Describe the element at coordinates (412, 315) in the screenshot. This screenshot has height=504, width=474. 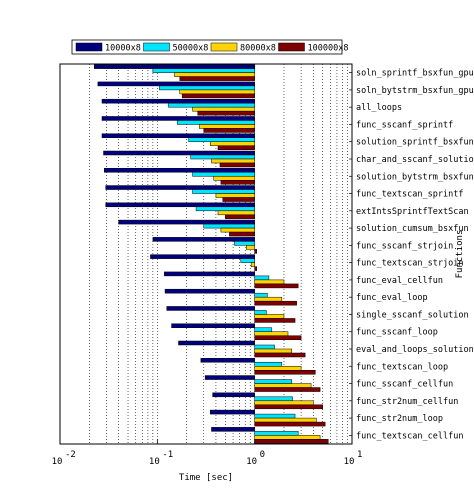
I see `category-label: single_sscanf_solution` at that location.